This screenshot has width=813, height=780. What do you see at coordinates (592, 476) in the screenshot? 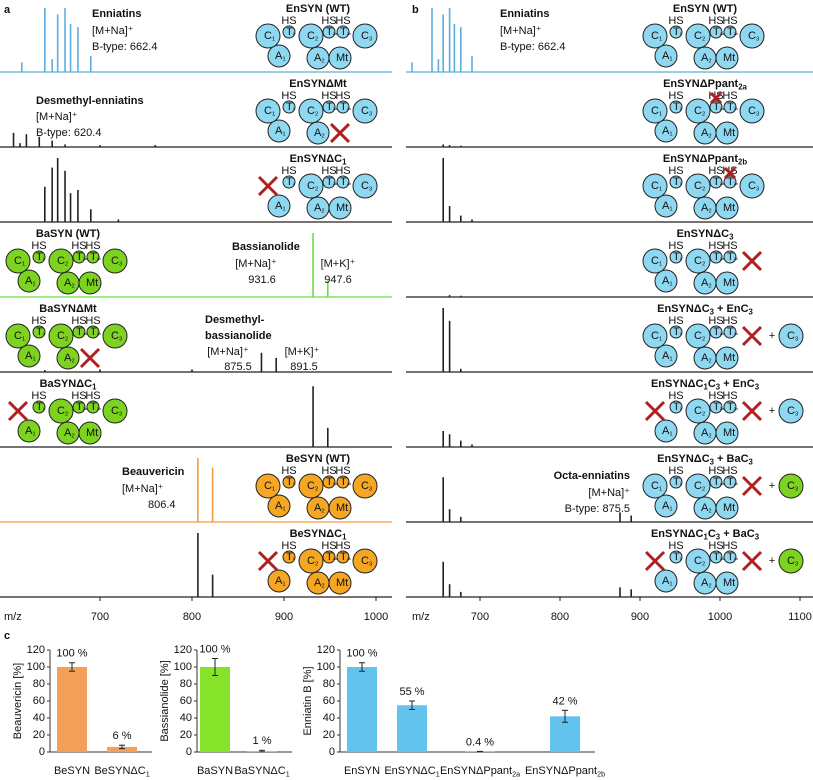
I see `compound-name: Octa-enniatins` at bounding box center [592, 476].